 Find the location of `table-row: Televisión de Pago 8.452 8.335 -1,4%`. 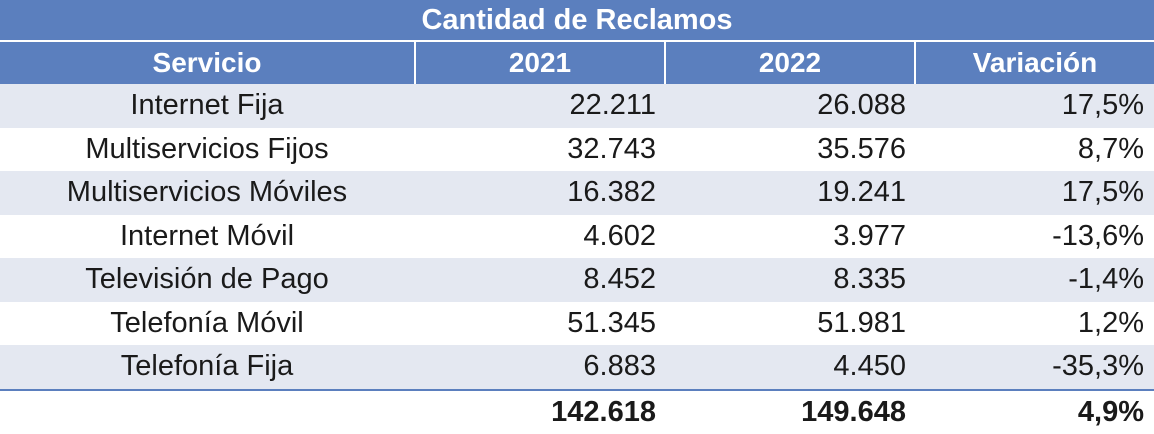

table-row: Televisión de Pago 8.452 8.335 -1,4% is located at coordinates (577, 280).